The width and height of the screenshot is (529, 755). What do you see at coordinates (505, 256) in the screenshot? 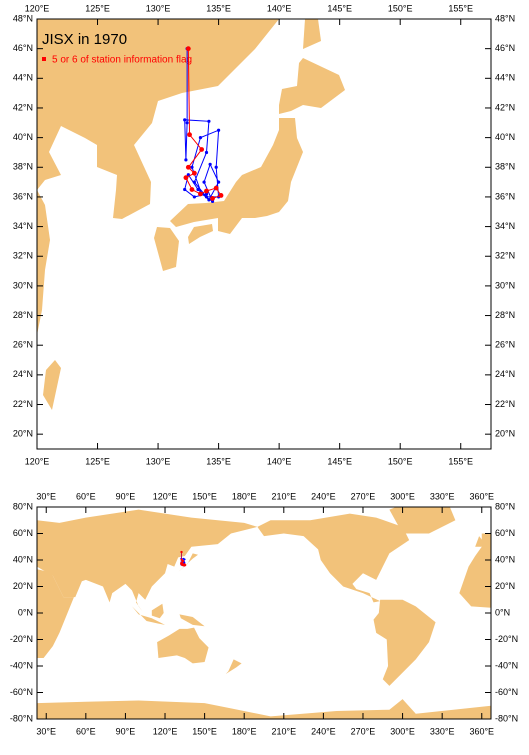
I see `y-tick-label: 32°N` at bounding box center [505, 256].